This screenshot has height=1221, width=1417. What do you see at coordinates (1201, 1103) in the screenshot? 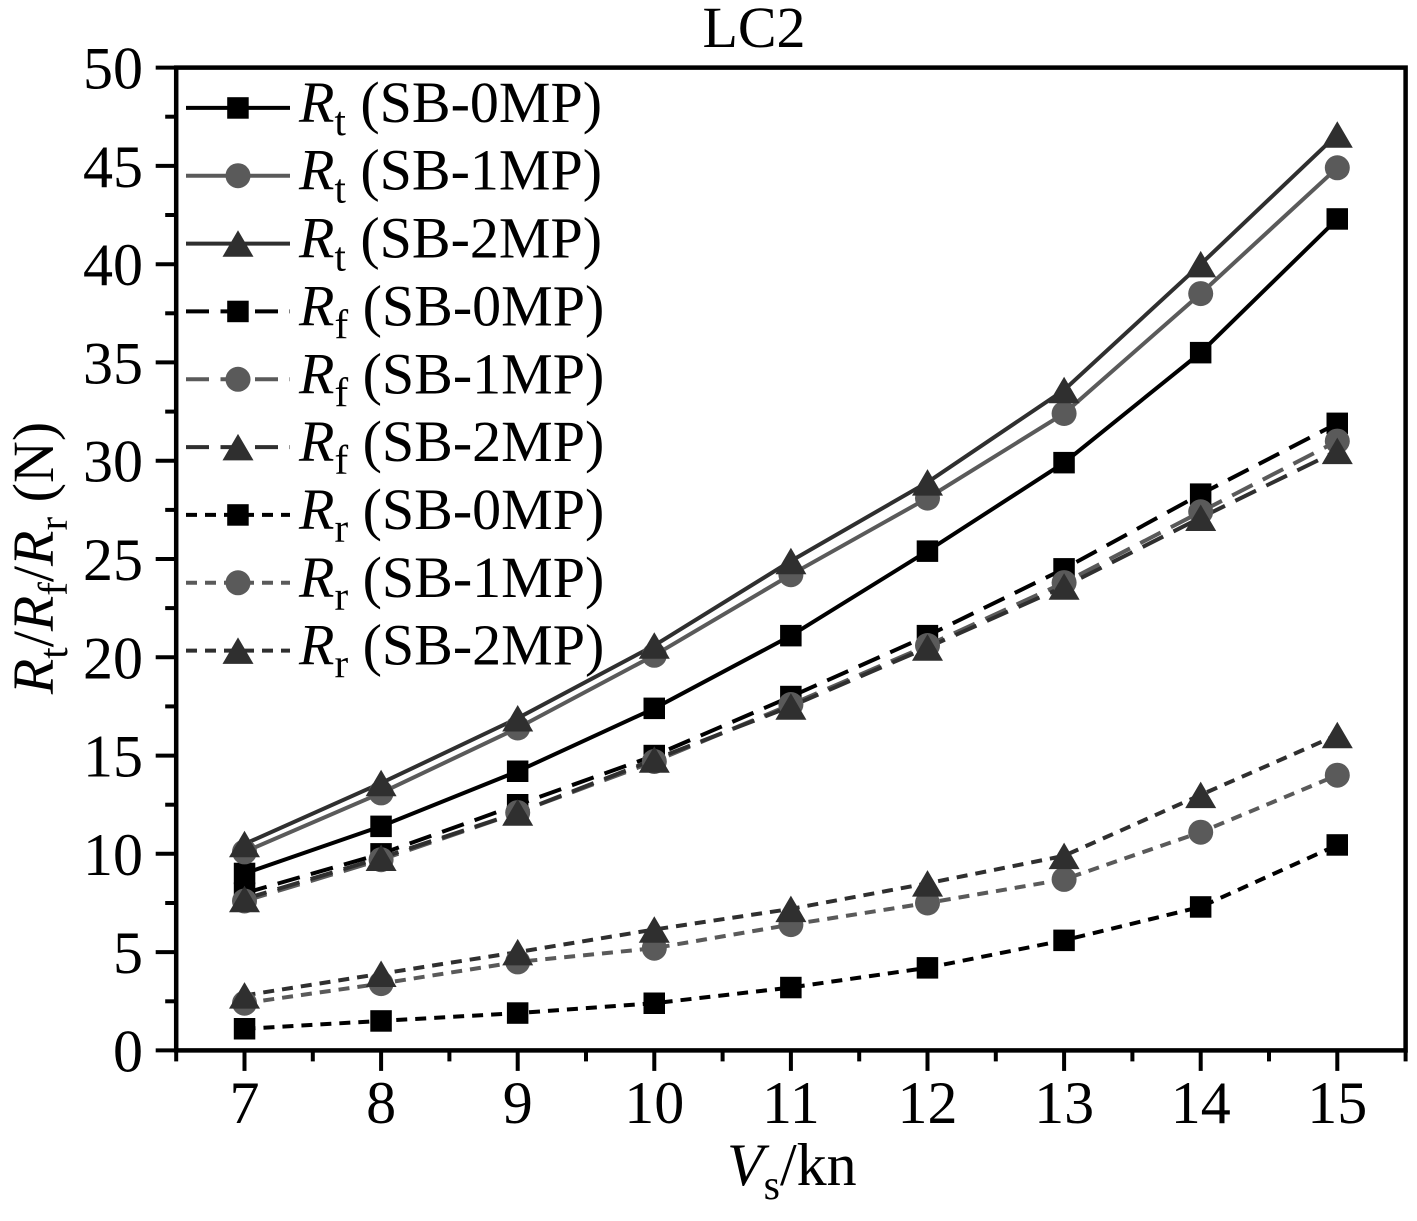
I see `svg-text: 14` at bounding box center [1201, 1103].